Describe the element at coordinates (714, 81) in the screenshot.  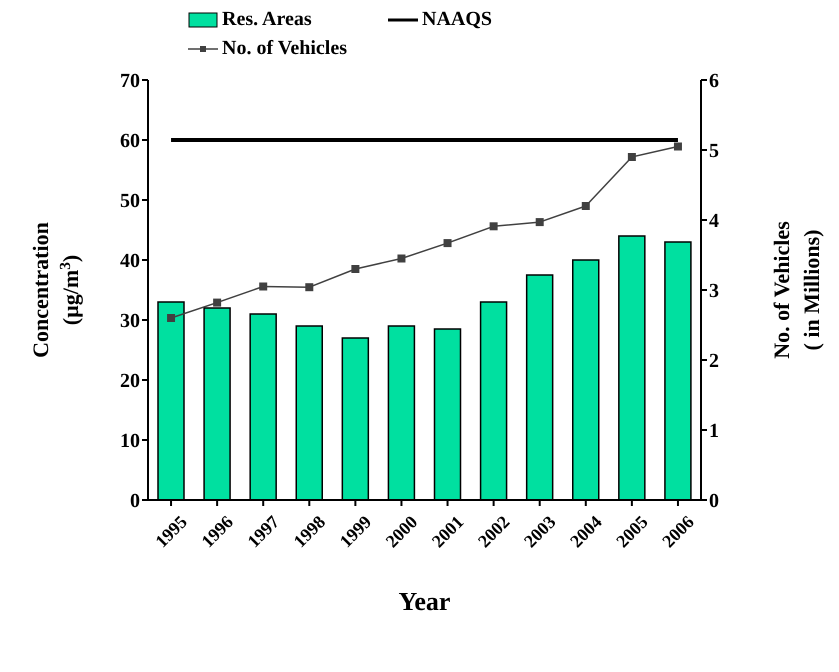
I see `y2-tick-label: 6` at that location.